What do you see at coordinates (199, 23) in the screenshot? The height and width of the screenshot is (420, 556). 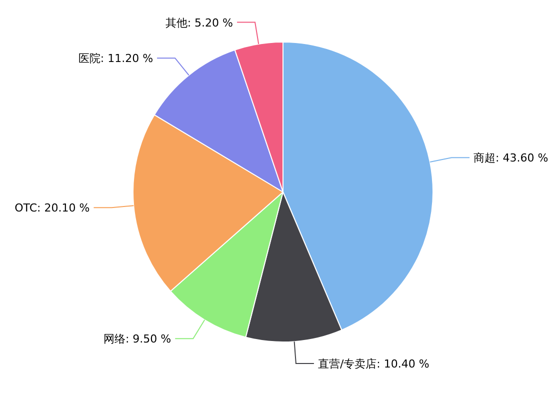 I see `slice-label: 其他: 5.20 %` at bounding box center [199, 23].